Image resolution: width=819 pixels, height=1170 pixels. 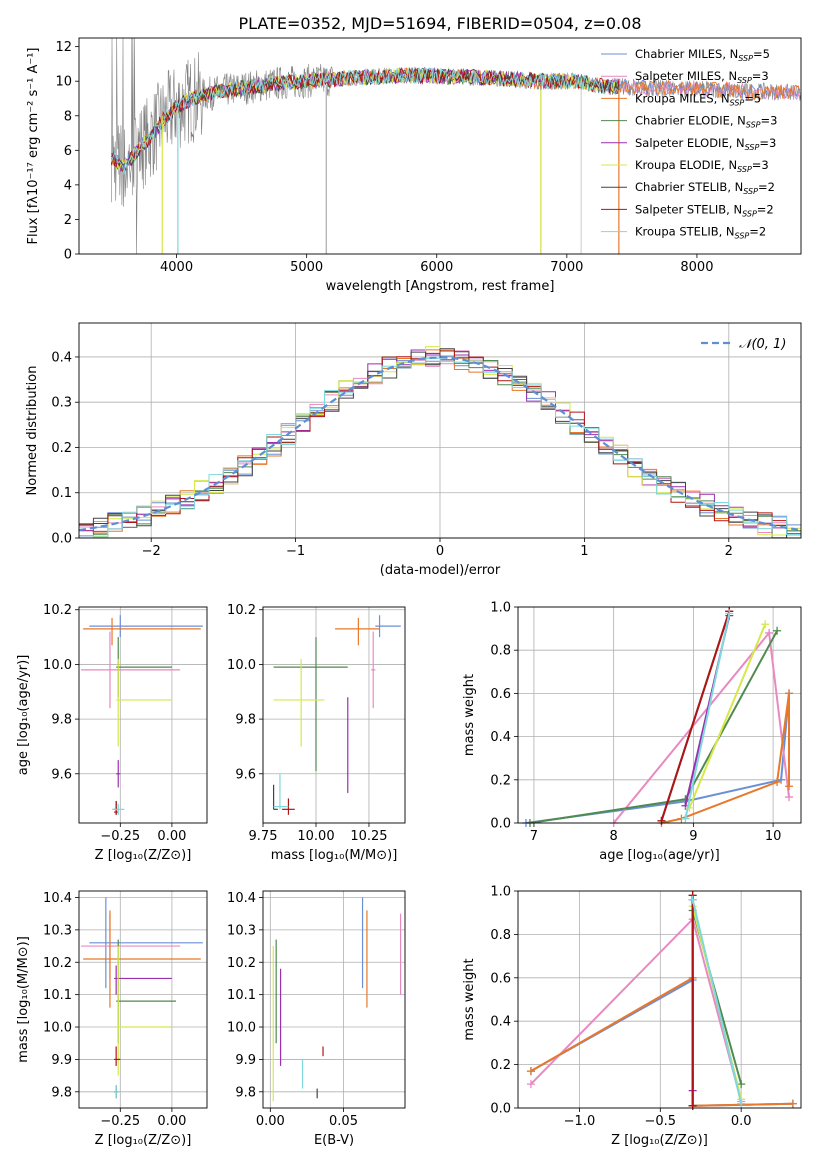 What do you see at coordinates (315, 836) in the screenshot?
I see `x-tick-label: 10.00` at bounding box center [315, 836].